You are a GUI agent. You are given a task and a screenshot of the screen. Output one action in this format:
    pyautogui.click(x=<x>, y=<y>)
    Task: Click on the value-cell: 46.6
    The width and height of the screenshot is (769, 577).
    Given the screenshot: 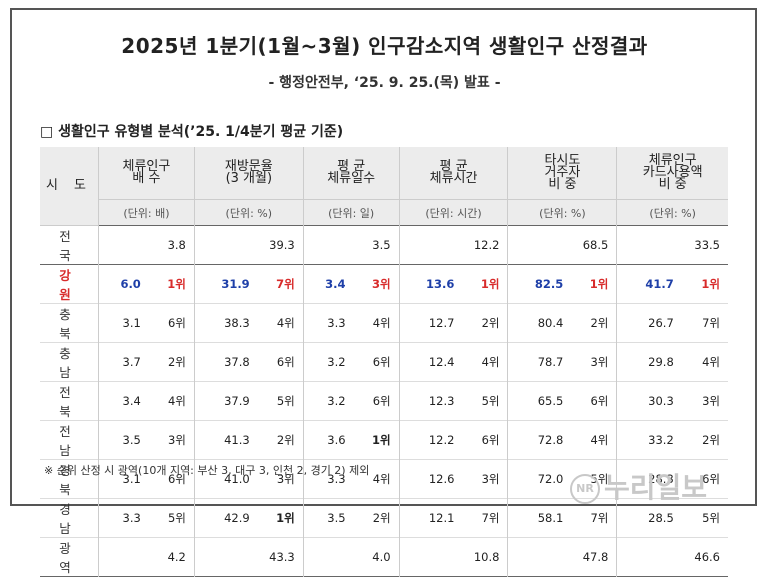 What is the action you would take?
    pyautogui.click(x=707, y=557)
    